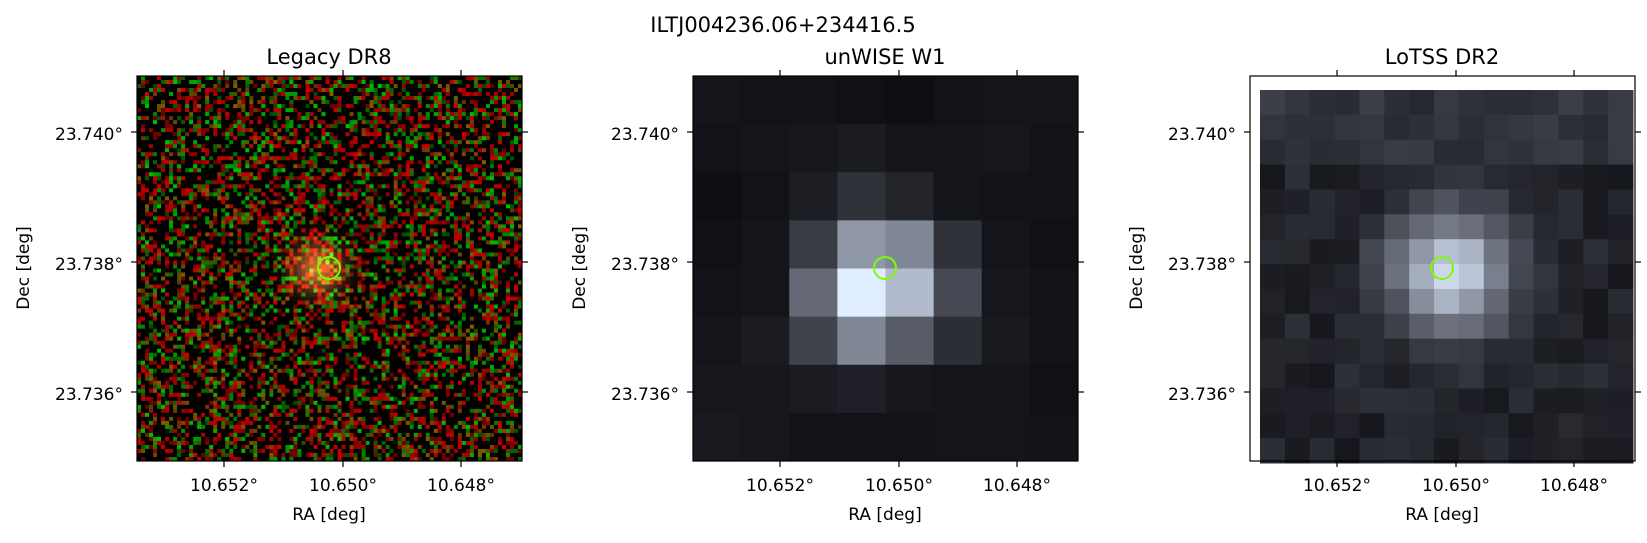 The width and height of the screenshot is (1647, 543). Describe the element at coordinates (1442, 57) in the screenshot. I see `panel-title: LoTSS DR2` at that location.